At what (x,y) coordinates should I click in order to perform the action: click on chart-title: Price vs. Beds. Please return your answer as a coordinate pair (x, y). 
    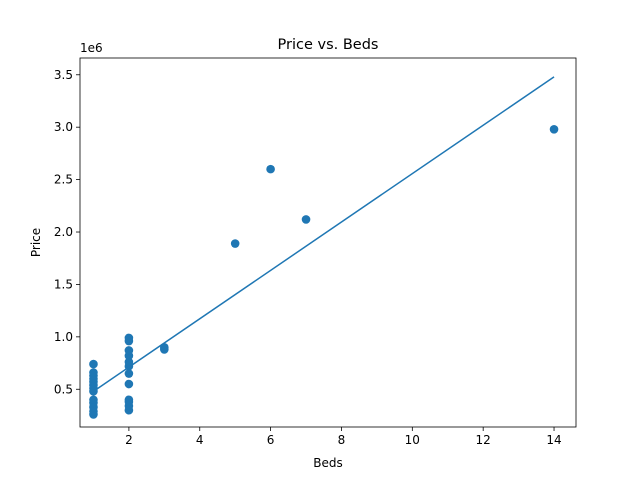
    Looking at the image, I should click on (328, 45).